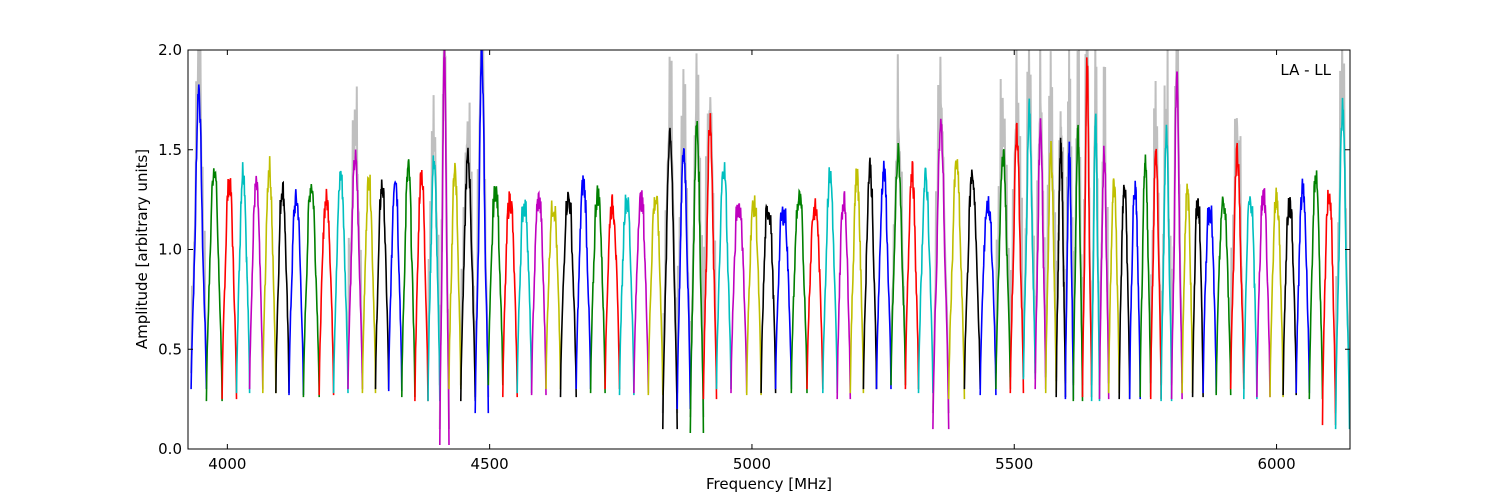 The height and width of the screenshot is (500, 1500). What do you see at coordinates (752, 464) in the screenshot?
I see `x-tick-label: 5000` at bounding box center [752, 464].